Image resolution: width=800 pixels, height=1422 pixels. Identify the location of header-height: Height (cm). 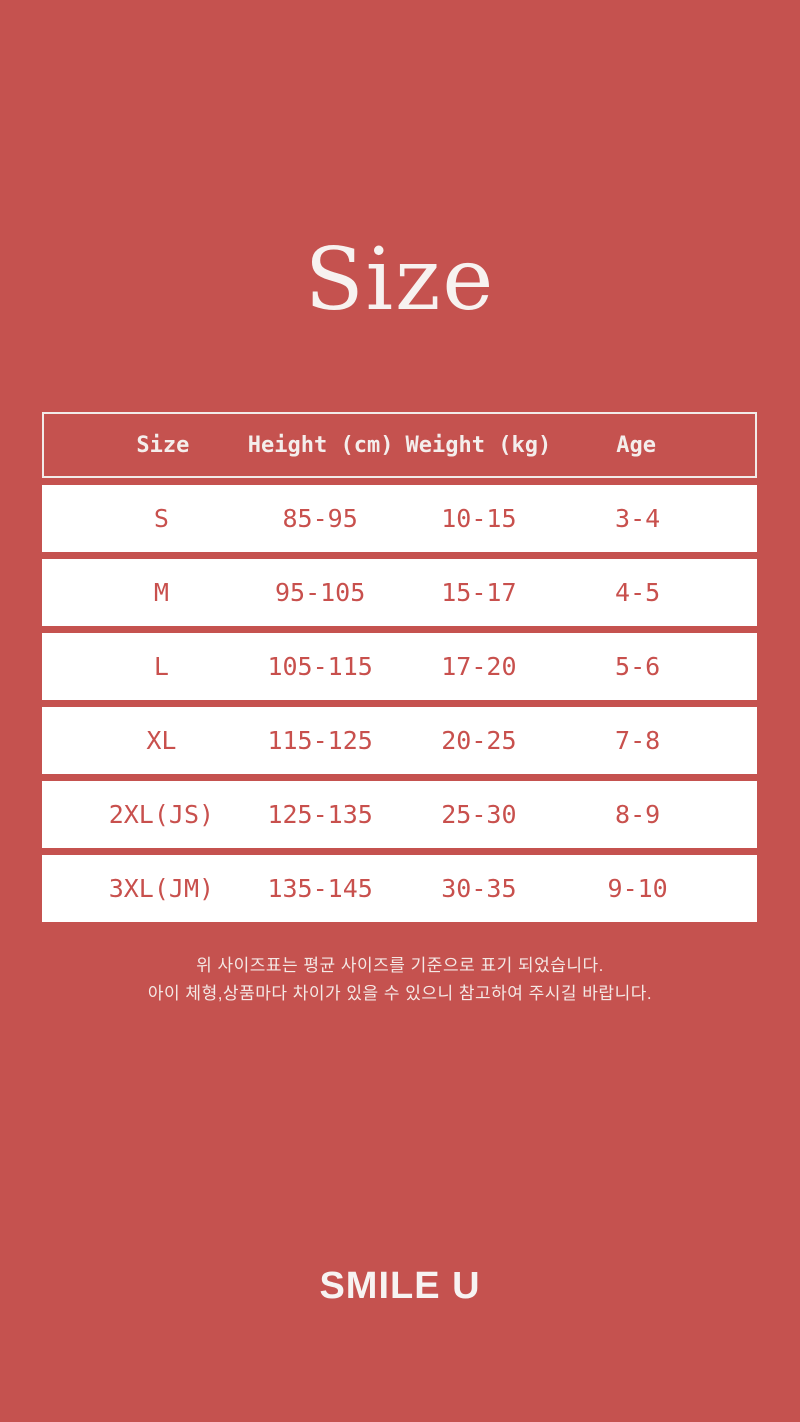
(320, 445).